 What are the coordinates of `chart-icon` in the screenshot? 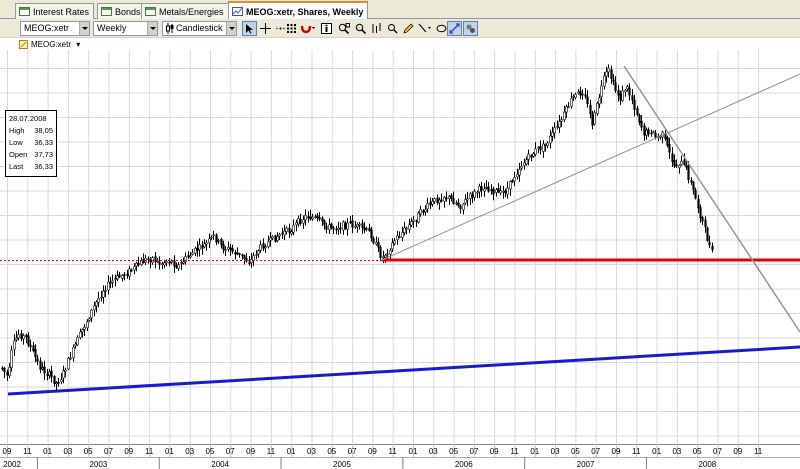 It's located at (237, 11).